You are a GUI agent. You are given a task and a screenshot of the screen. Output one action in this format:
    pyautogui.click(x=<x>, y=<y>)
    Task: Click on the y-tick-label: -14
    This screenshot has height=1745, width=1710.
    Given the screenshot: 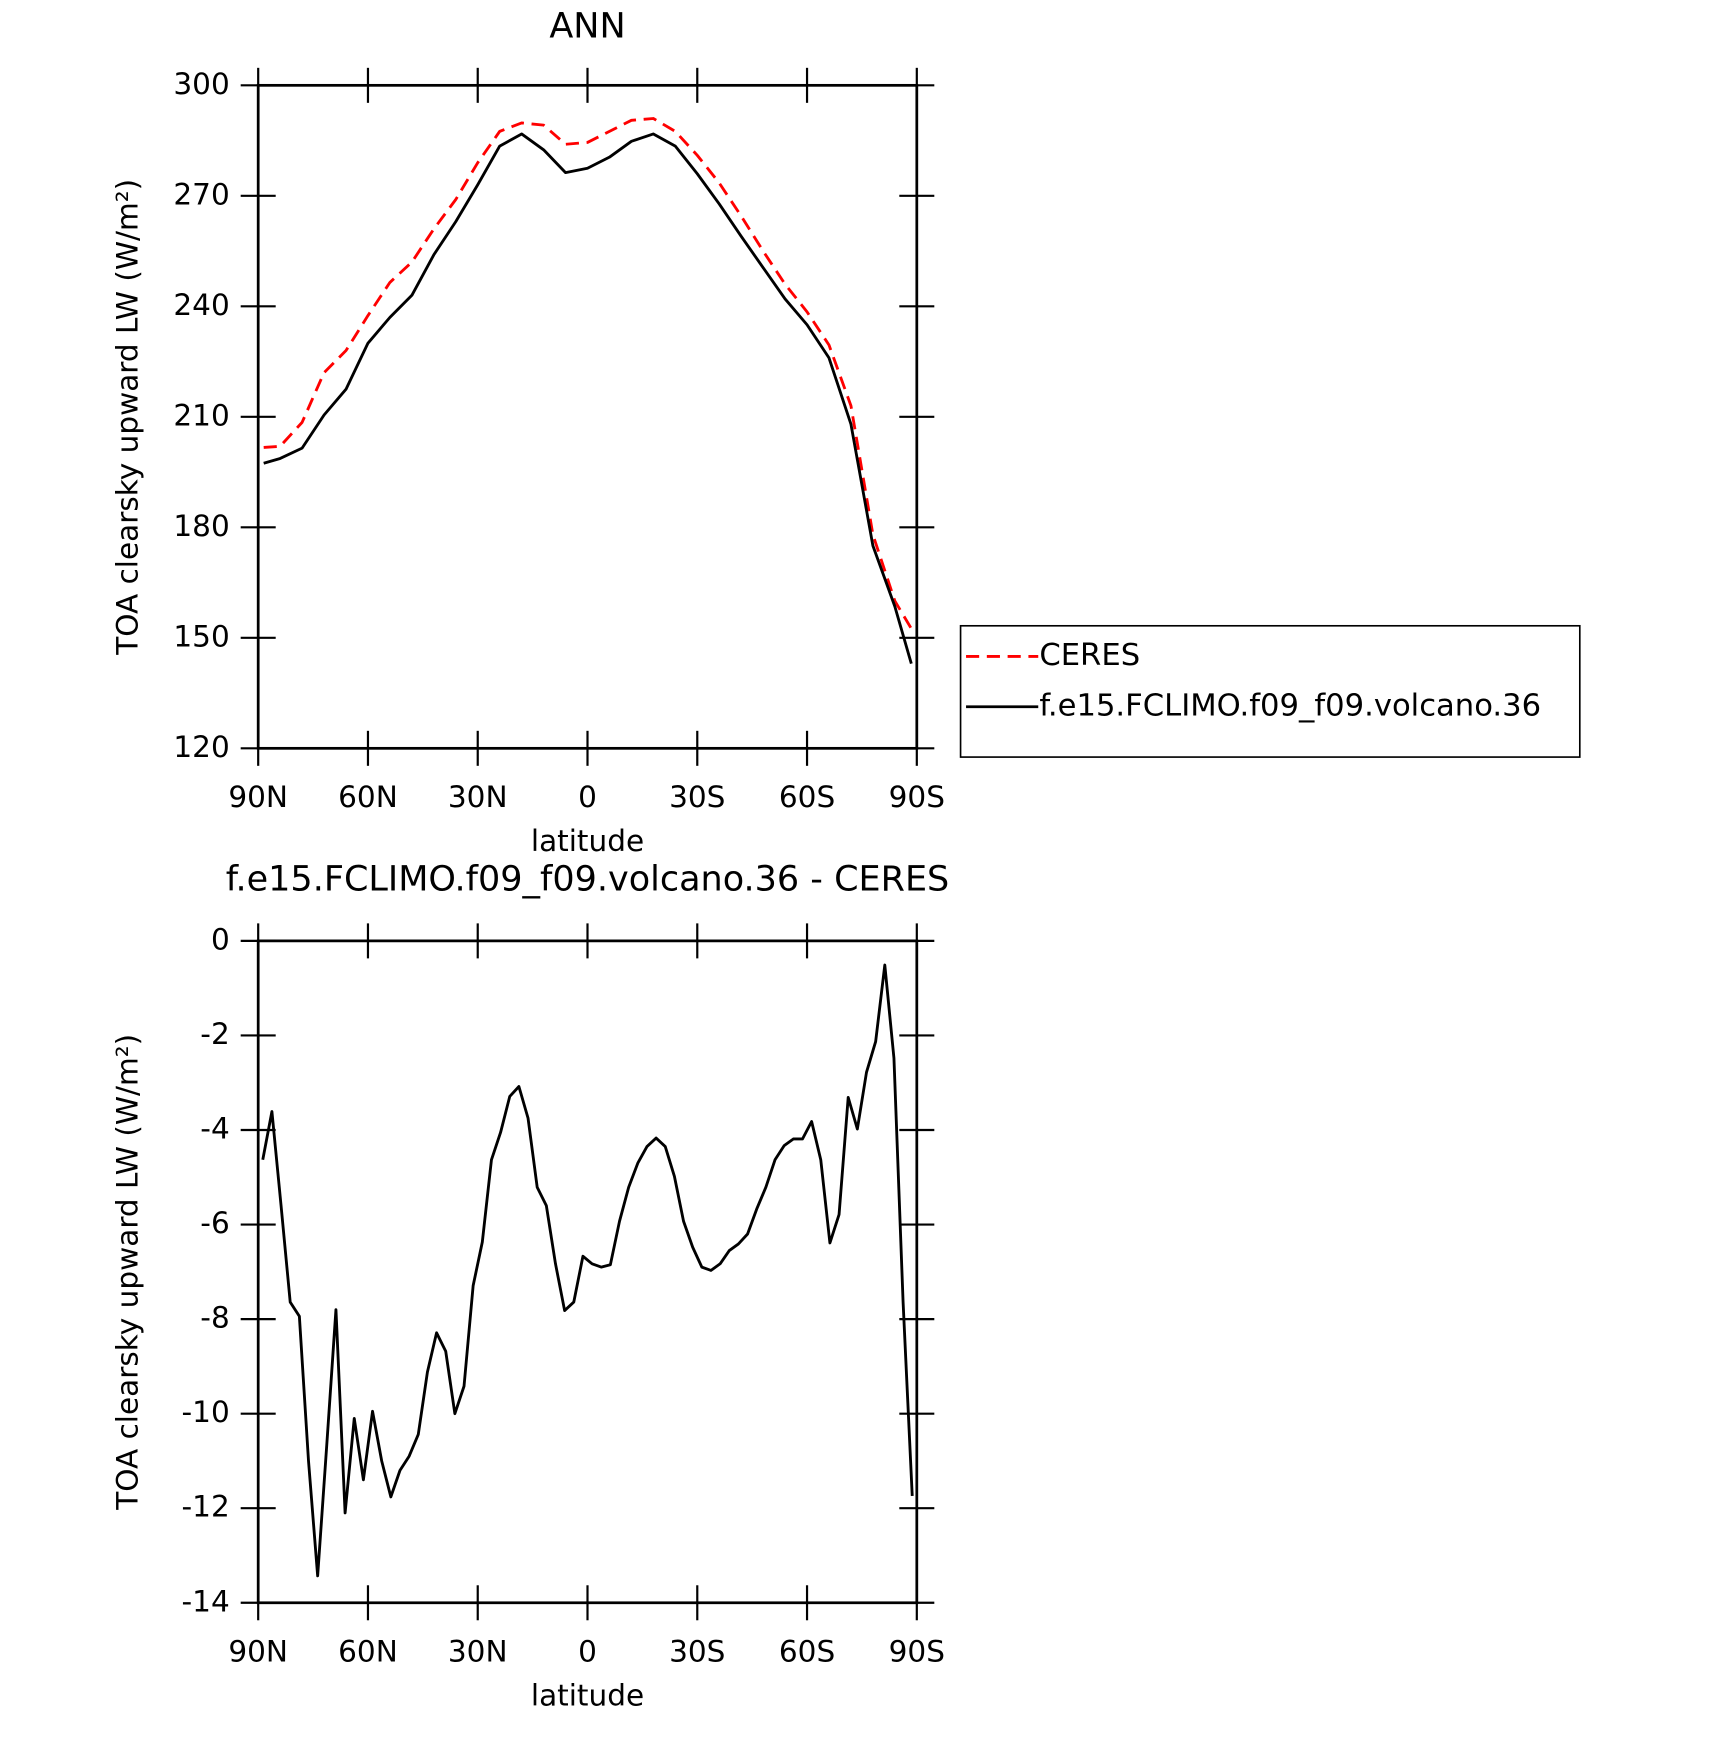 What is the action you would take?
    pyautogui.click(x=206, y=1601)
    